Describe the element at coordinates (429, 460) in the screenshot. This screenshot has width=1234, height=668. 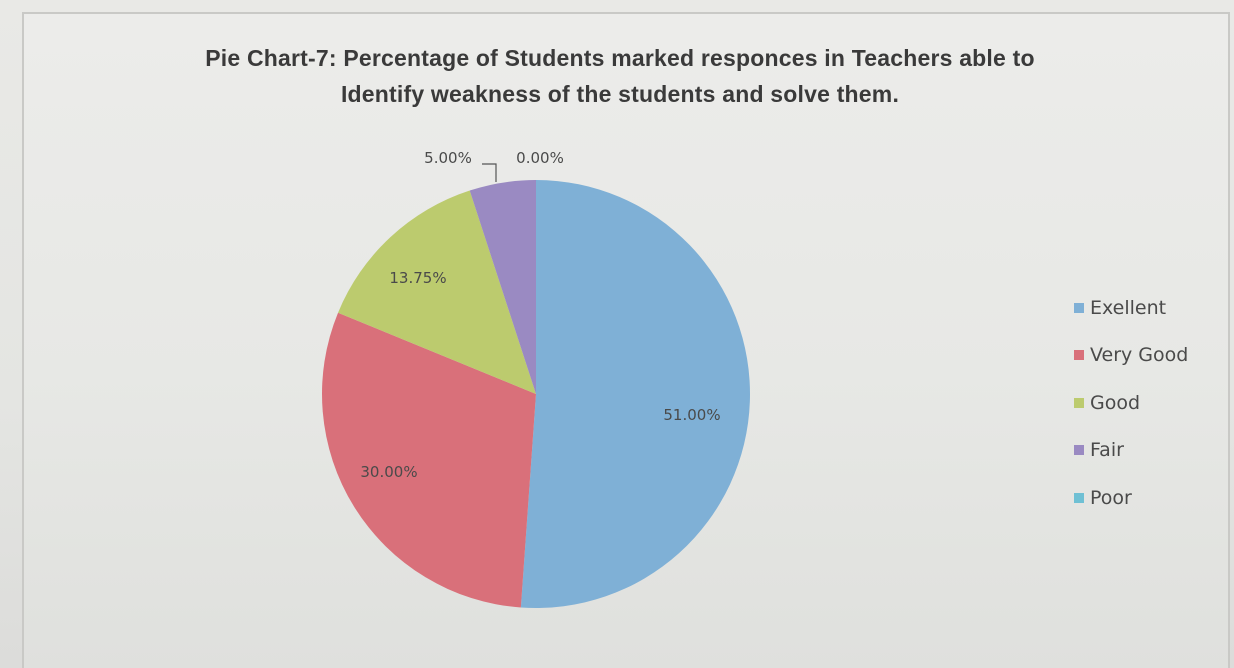
I see `pie-slice-very-good` at that location.